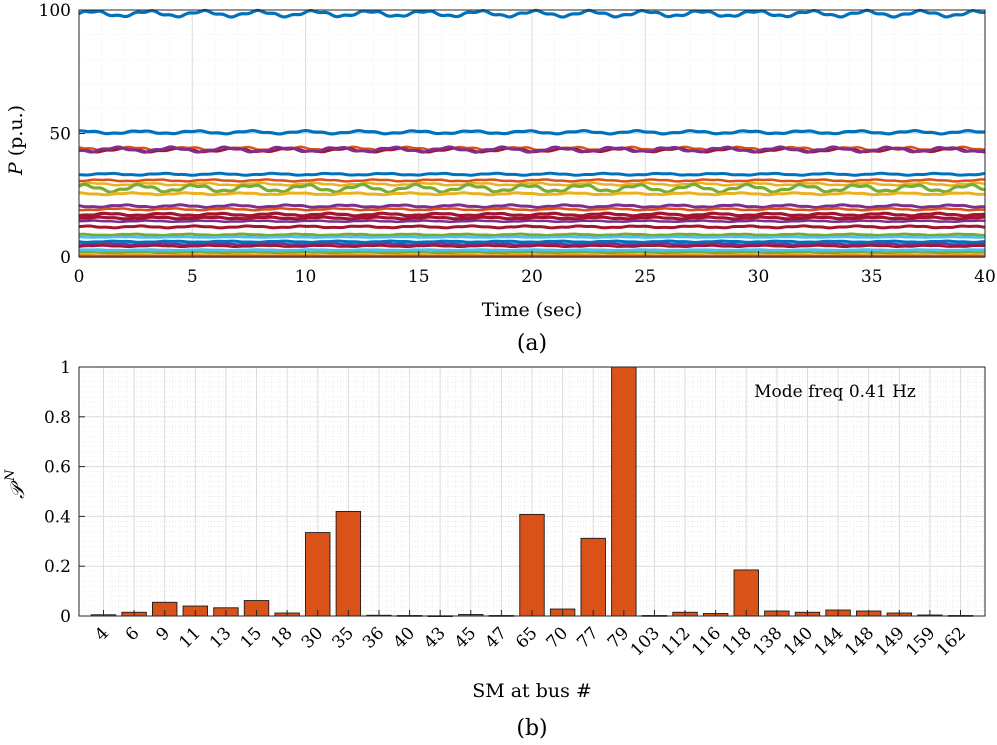 This screenshot has height=745, width=997. I want to click on series-line-SM11, so click(532, 206).